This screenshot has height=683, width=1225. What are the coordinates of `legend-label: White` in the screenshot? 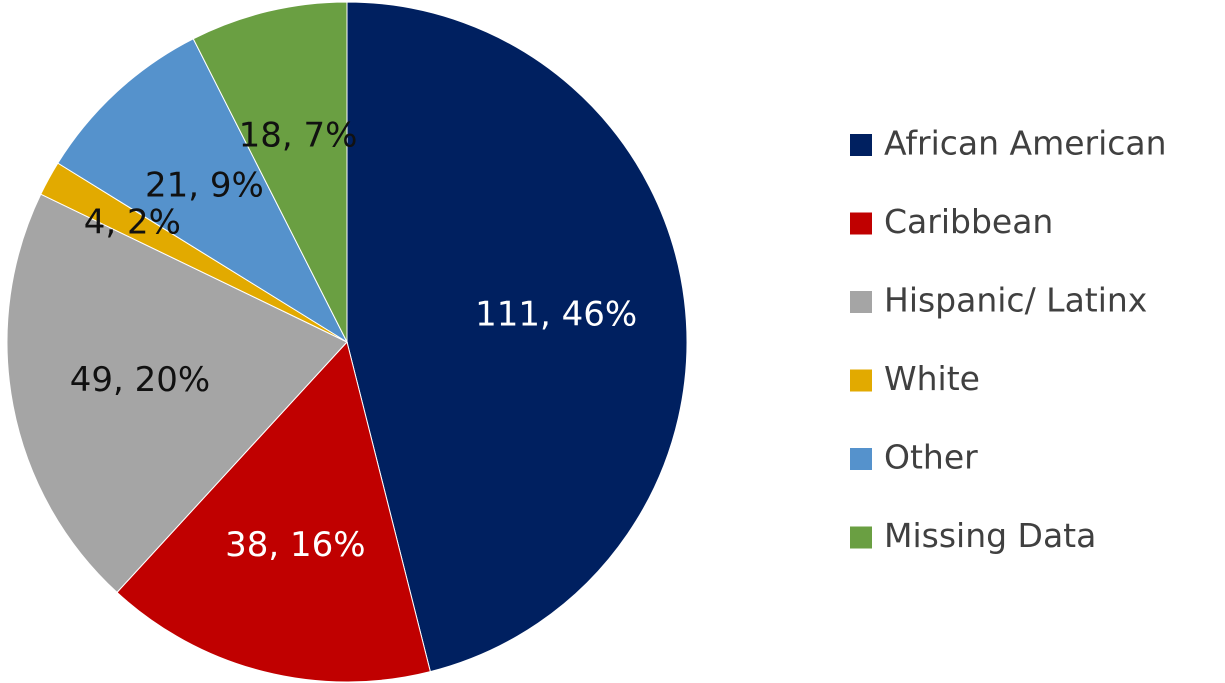 It's located at (932, 378).